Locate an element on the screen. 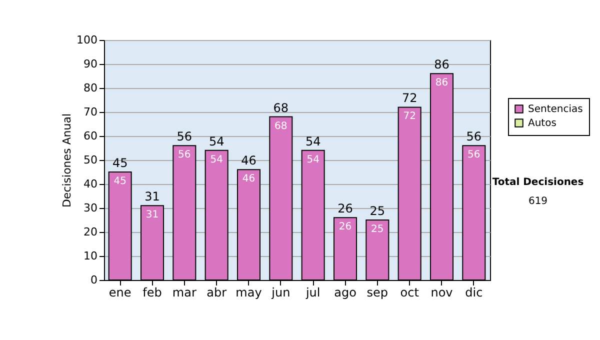 The height and width of the screenshot is (340, 600). y-tick-label: 90 is located at coordinates (91, 64).